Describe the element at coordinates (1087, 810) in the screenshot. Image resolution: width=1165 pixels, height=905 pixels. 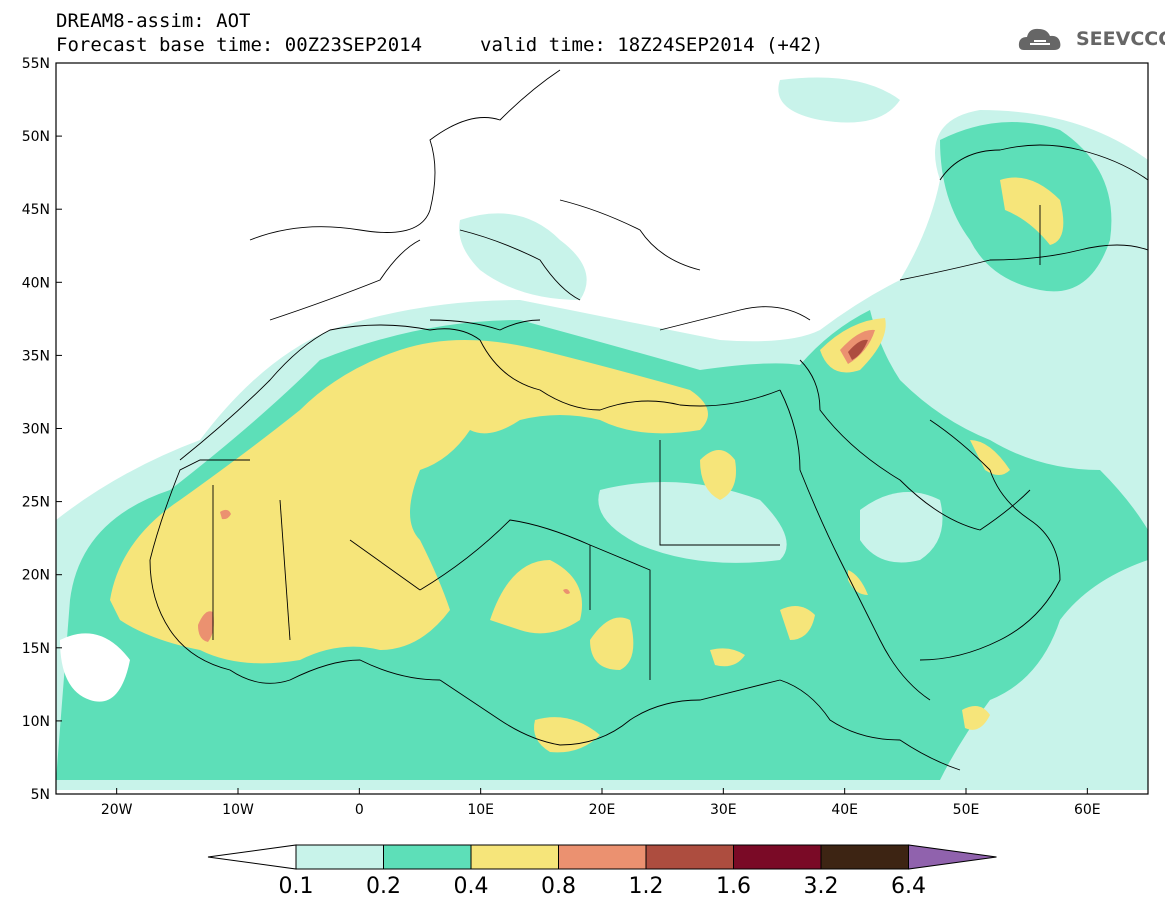
I see `lon-label: 60E` at that location.